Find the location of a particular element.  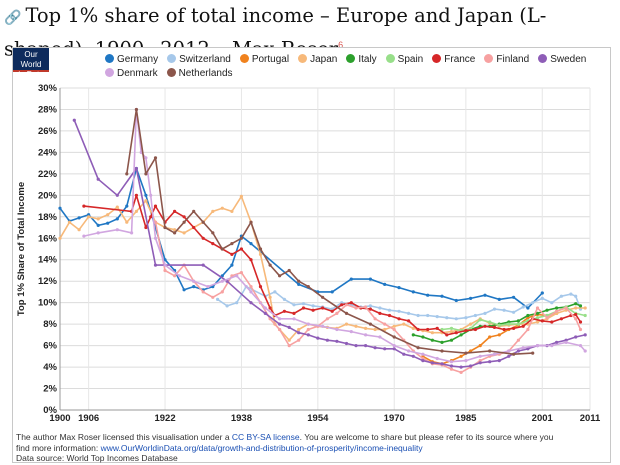

legend-item-sweden: Sweden is located at coordinates (562, 60).